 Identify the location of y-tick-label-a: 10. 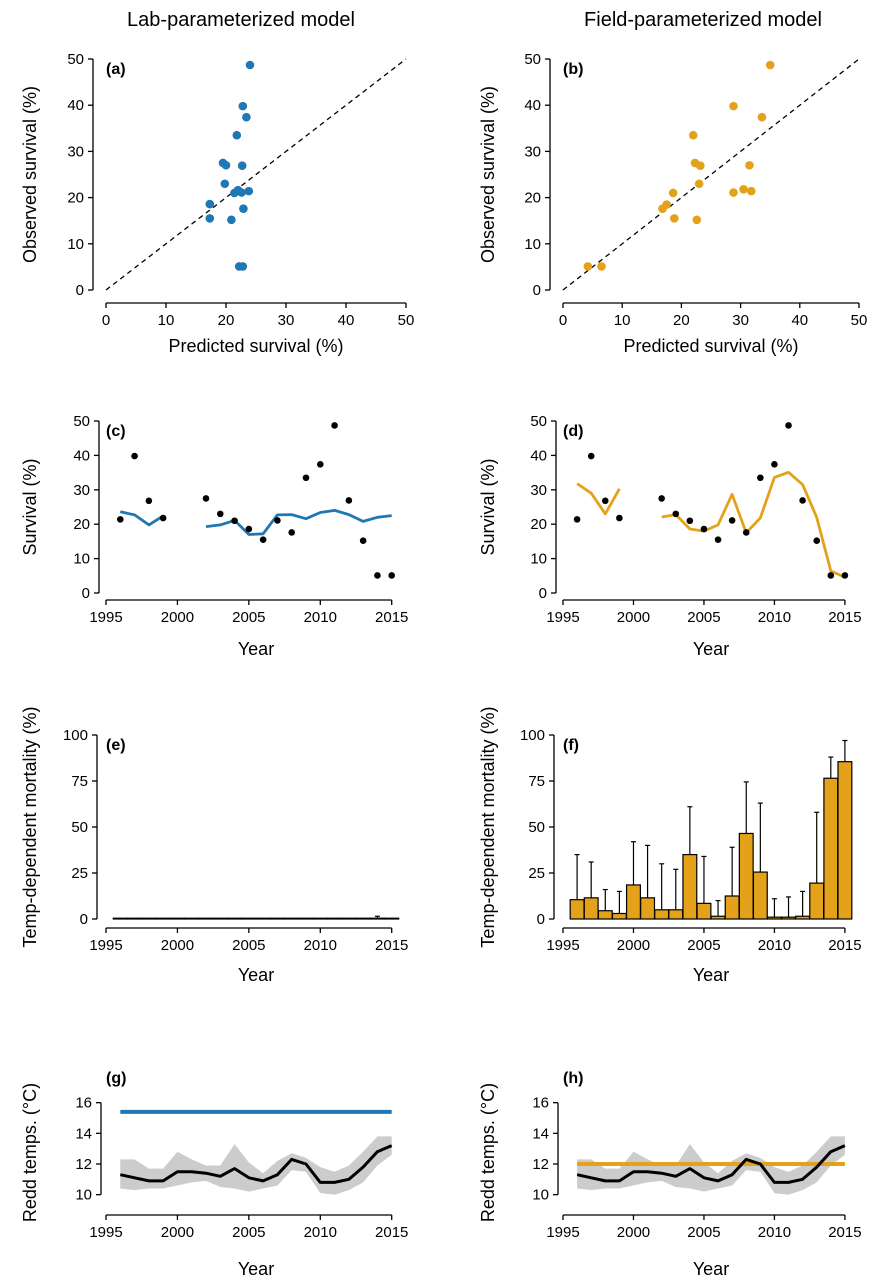
(75, 244).